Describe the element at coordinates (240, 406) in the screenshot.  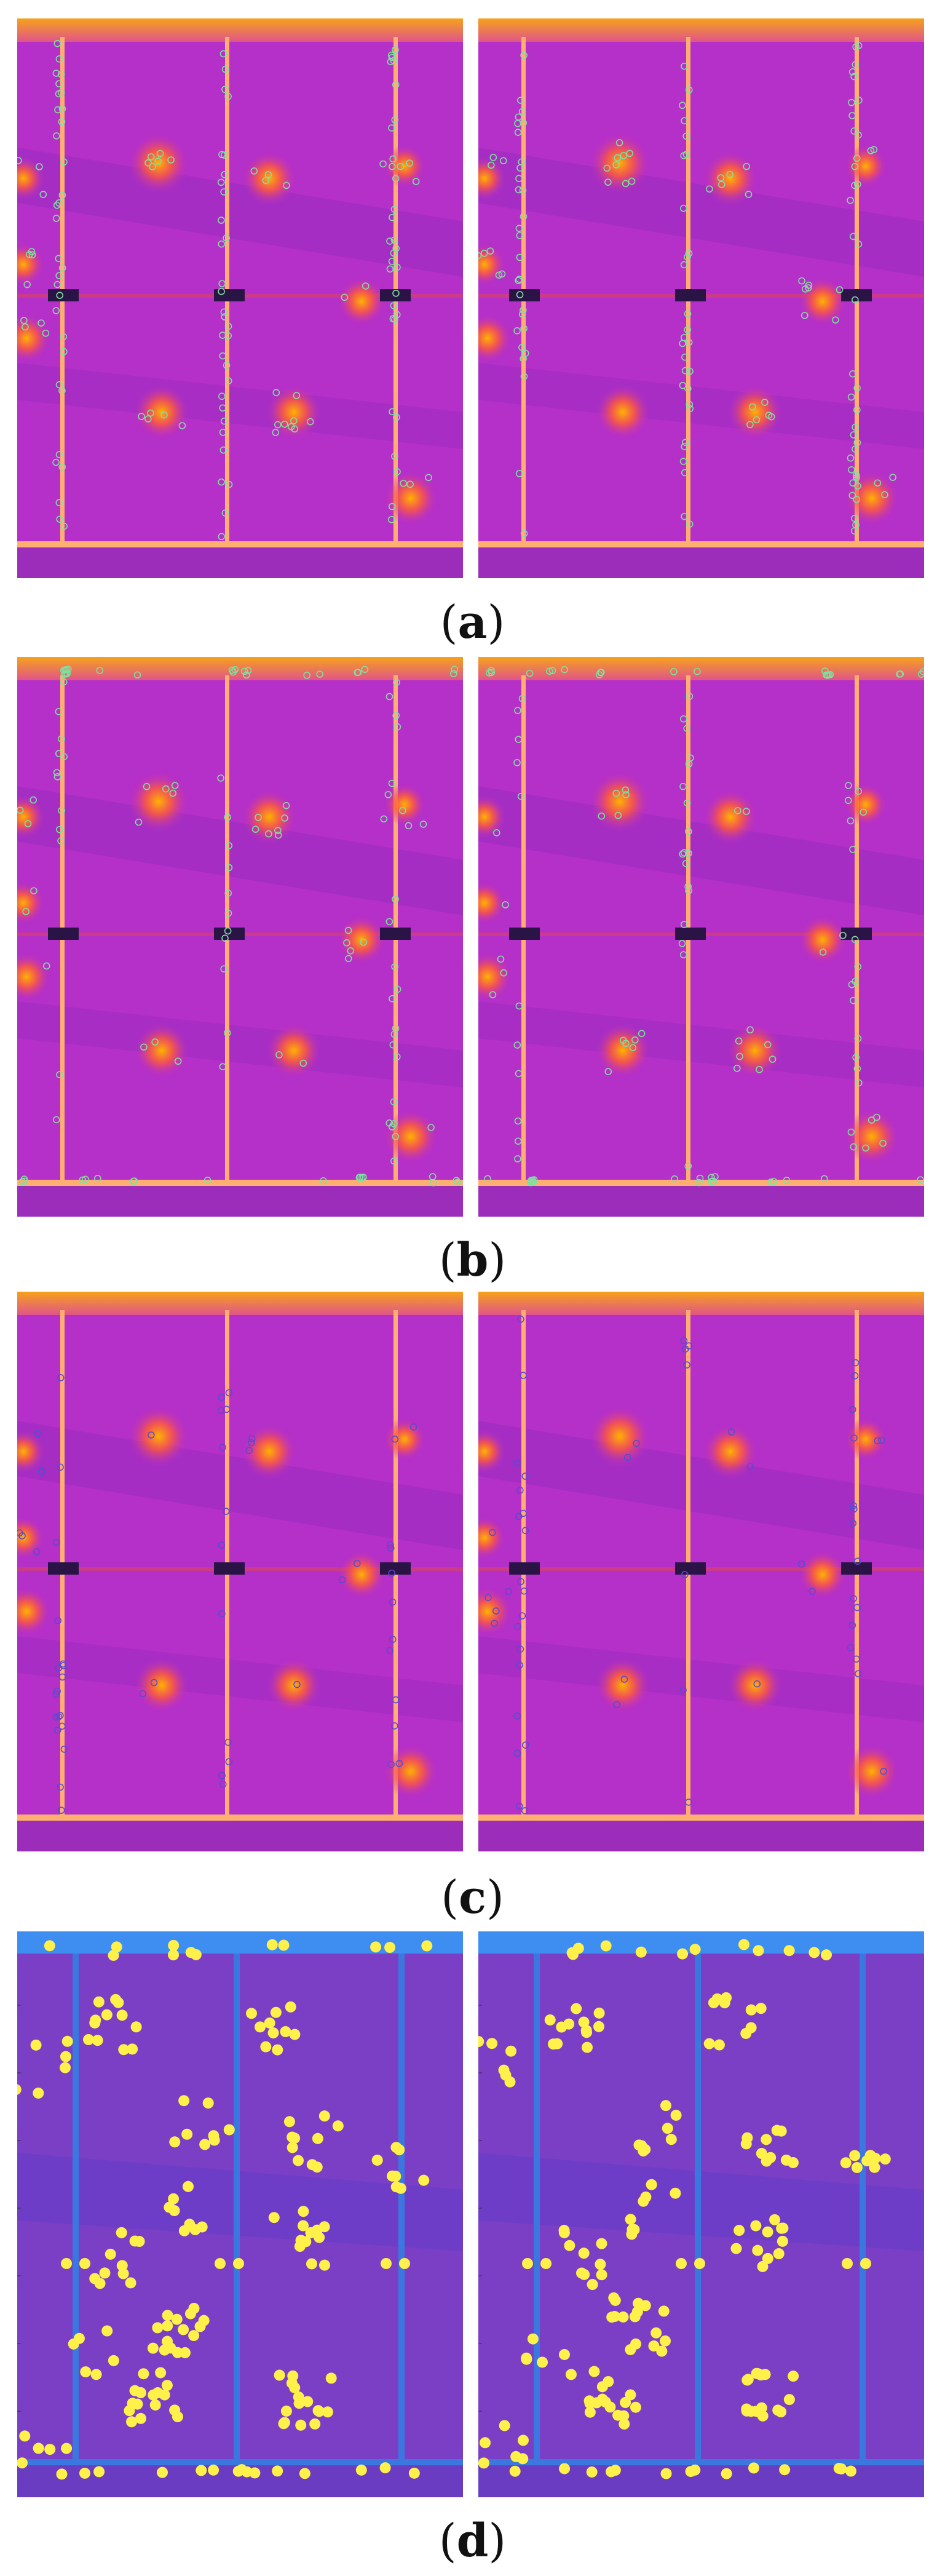
I see `shadow-band` at that location.